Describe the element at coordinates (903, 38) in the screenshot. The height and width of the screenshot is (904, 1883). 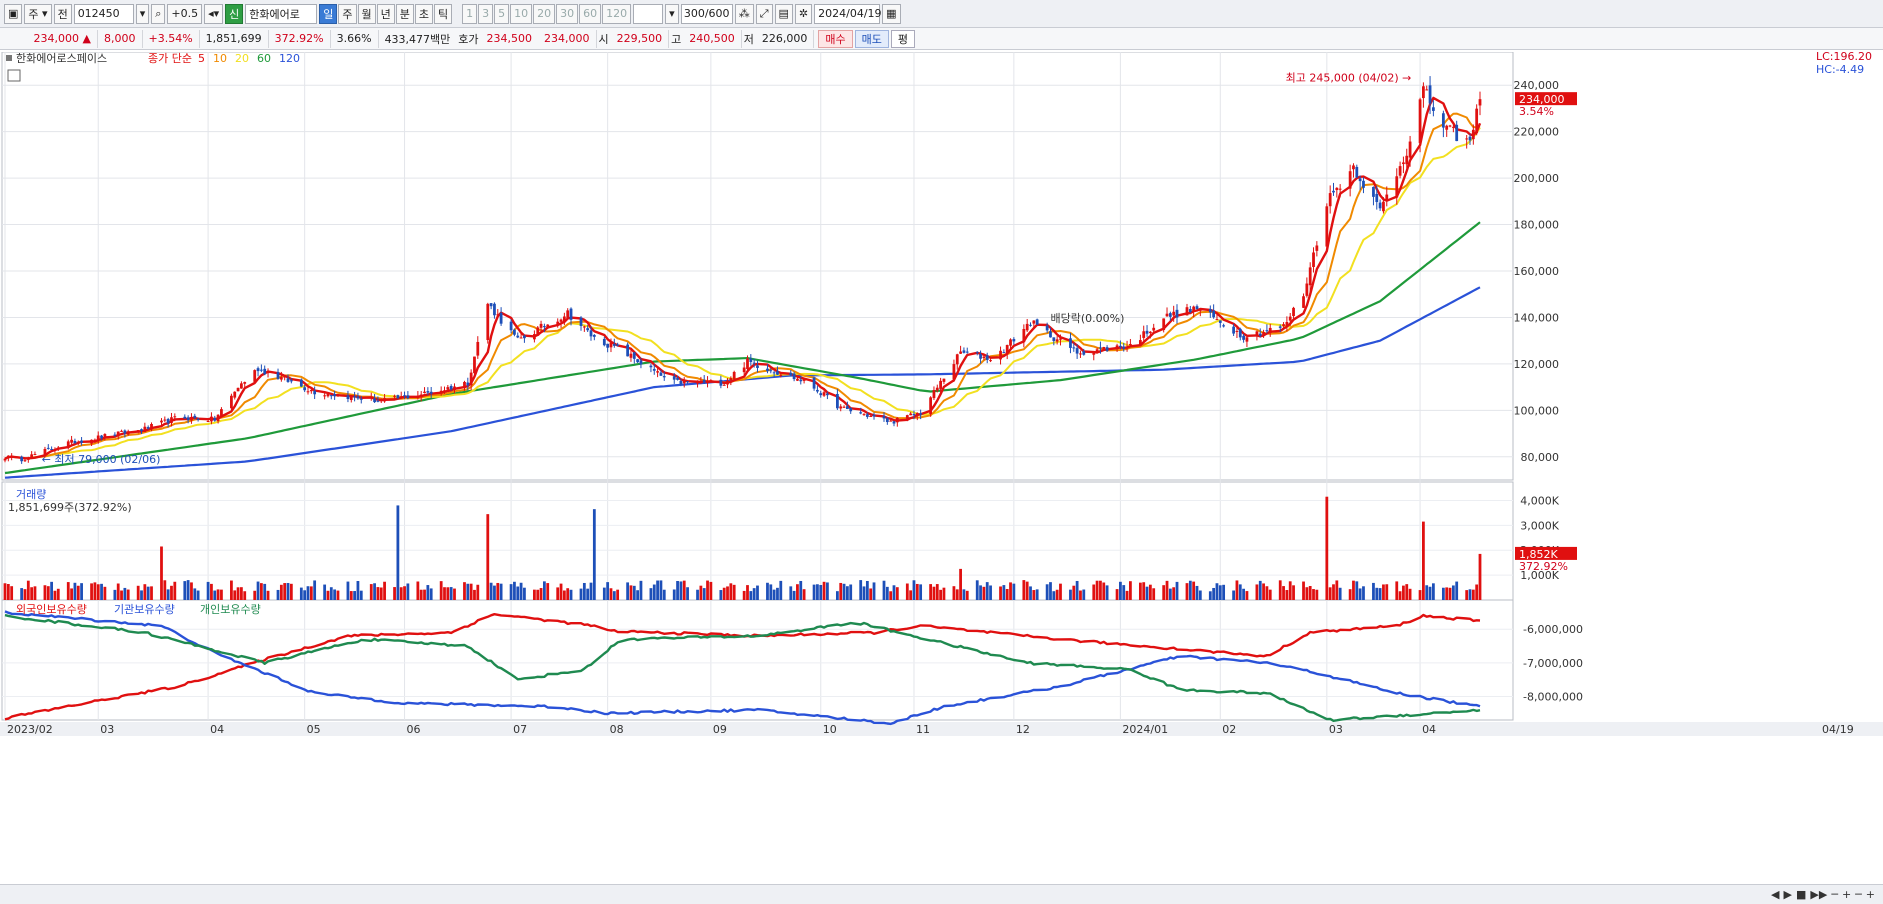
I see `evaluate-button: 평` at that location.